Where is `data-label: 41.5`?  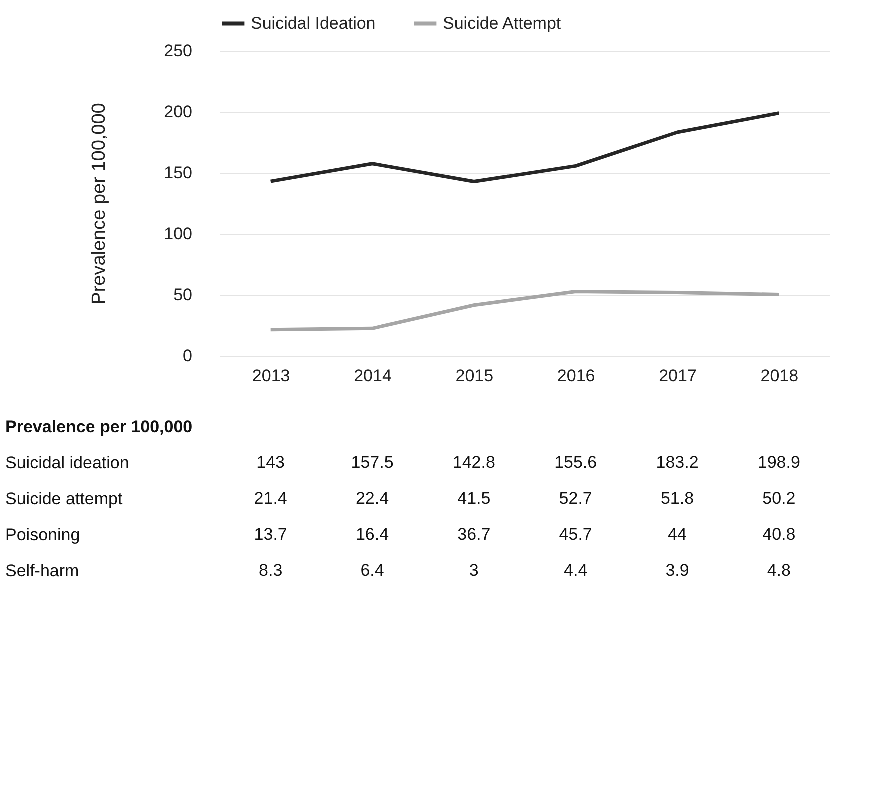
data-label: 41.5 is located at coordinates (474, 498).